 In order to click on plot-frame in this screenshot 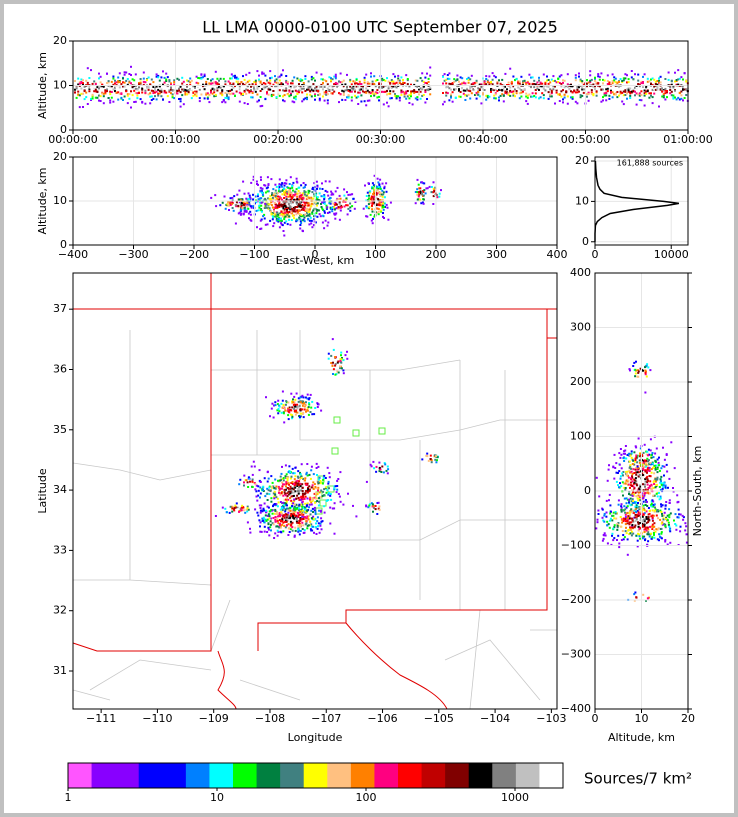, I will do `click(380, 85)`.